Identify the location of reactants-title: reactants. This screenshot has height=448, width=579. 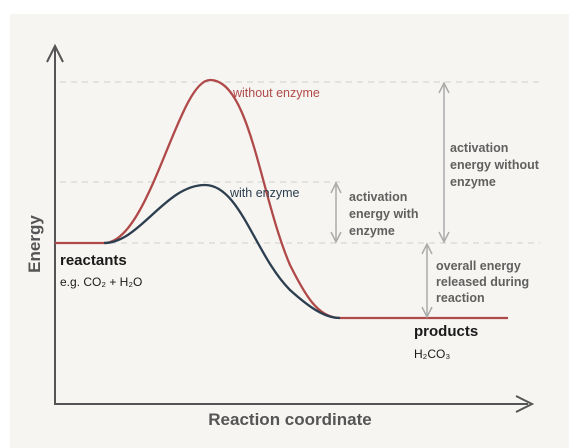
(93, 260).